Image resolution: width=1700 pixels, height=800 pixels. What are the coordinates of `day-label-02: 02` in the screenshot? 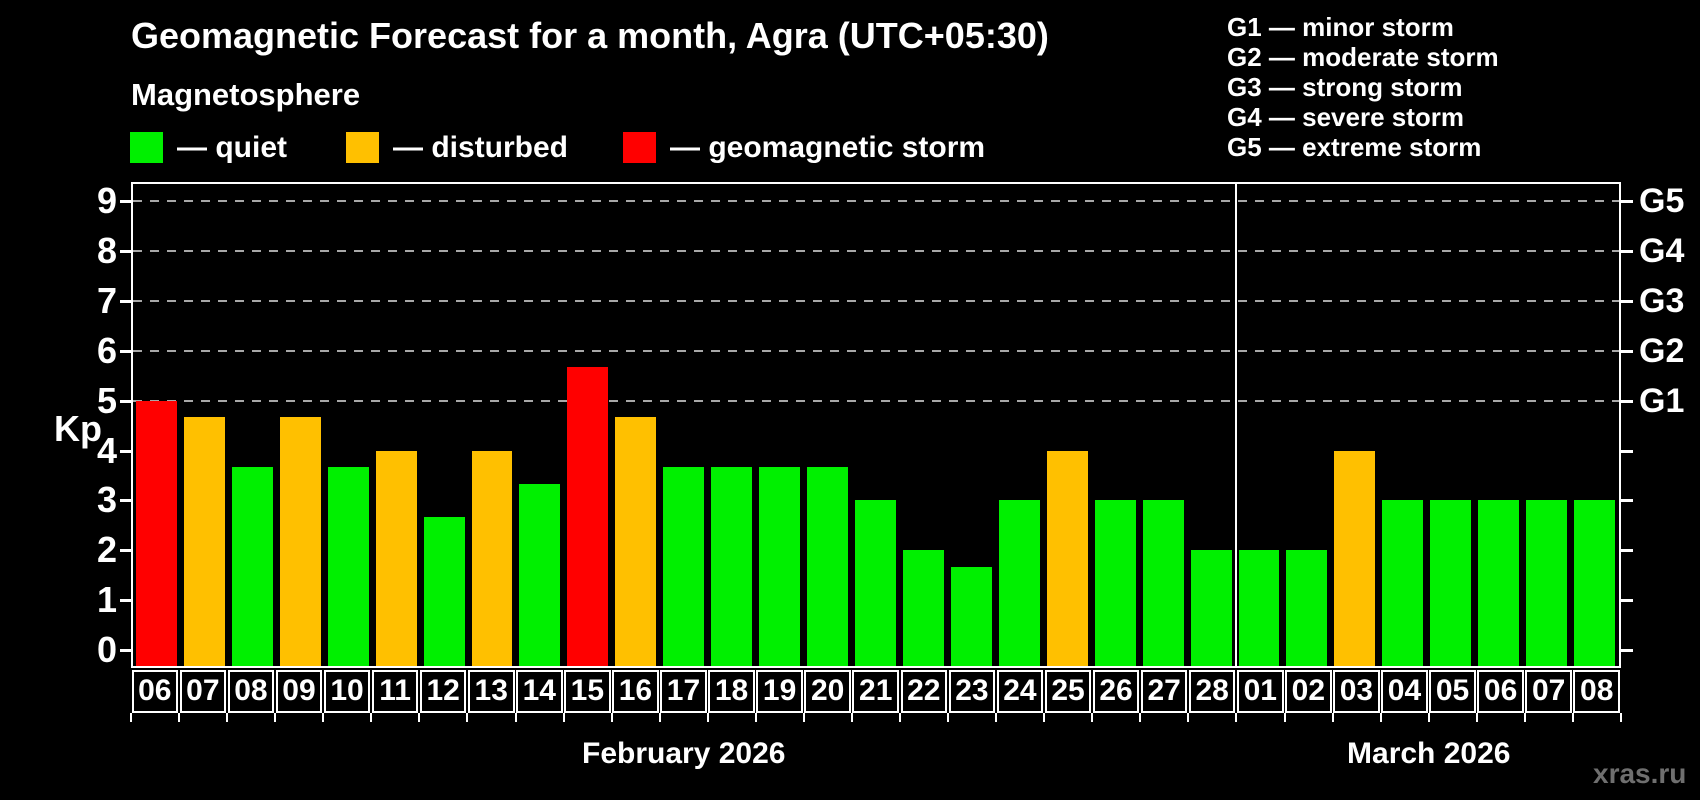 It's located at (1308, 691).